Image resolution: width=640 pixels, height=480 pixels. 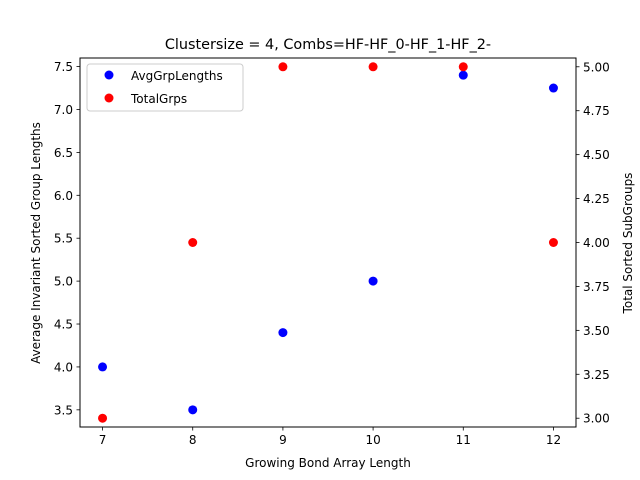 What do you see at coordinates (63, 410) in the screenshot?
I see `y-tick-label: 3.5` at bounding box center [63, 410].